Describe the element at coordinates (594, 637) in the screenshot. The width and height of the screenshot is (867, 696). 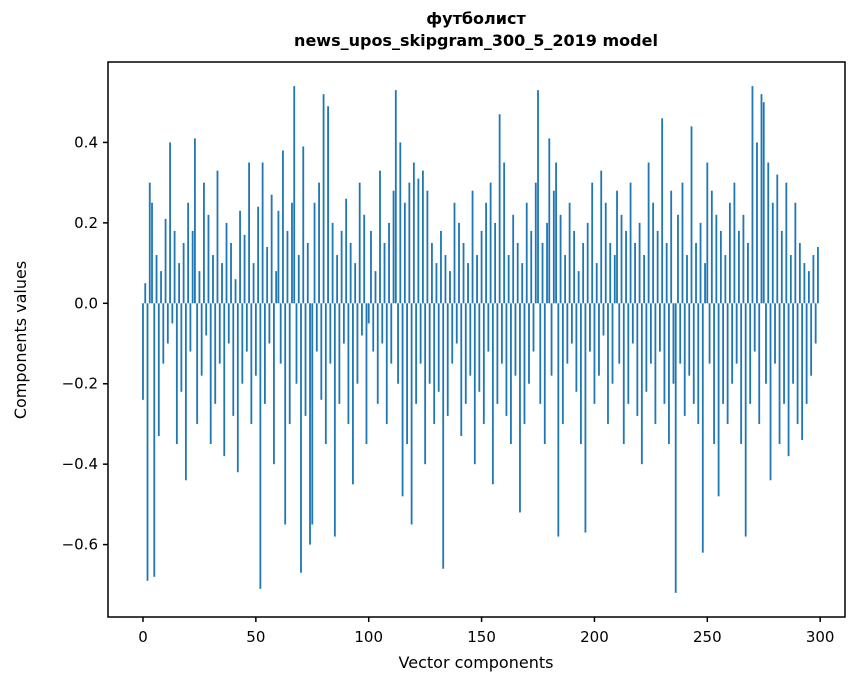
I see `x-tick-label: 200` at that location.